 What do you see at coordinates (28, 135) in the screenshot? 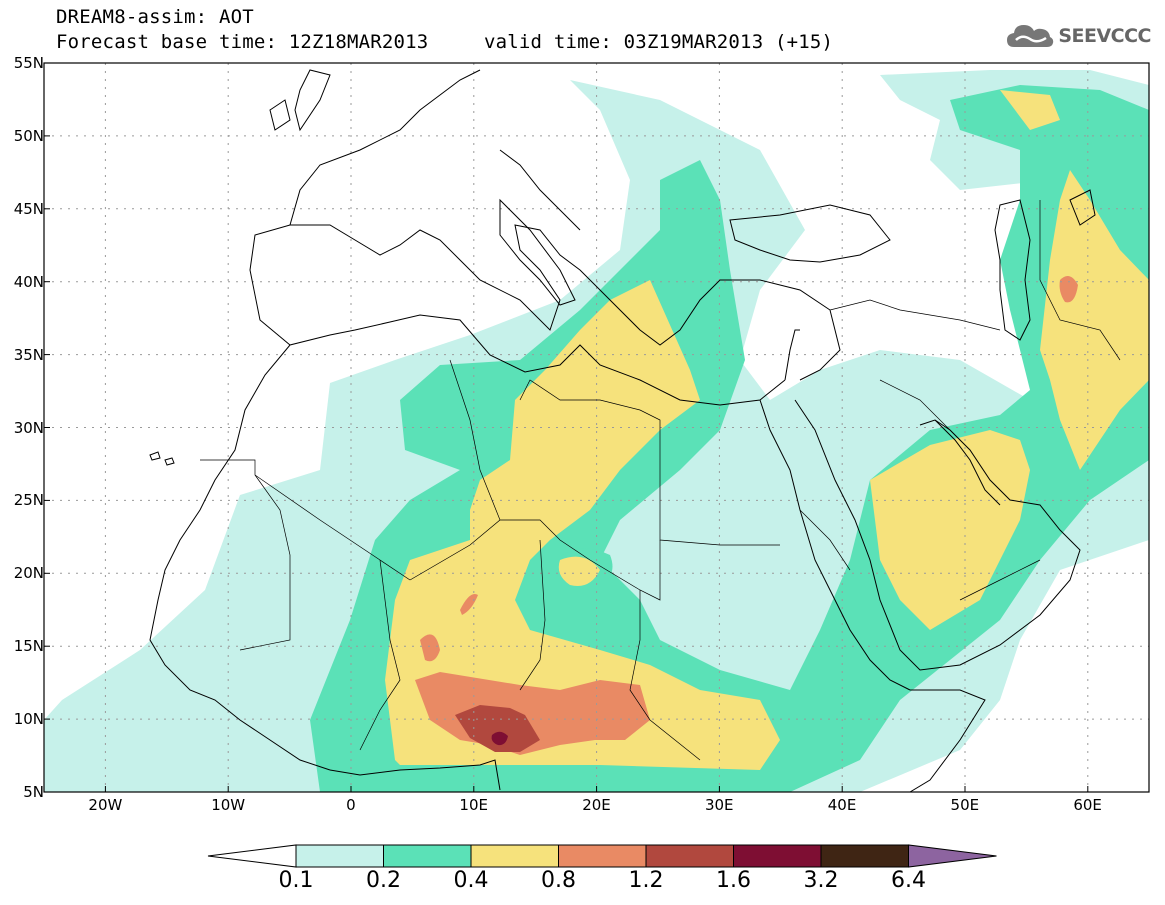
I see `lat-label-50N: 50N` at bounding box center [28, 135].